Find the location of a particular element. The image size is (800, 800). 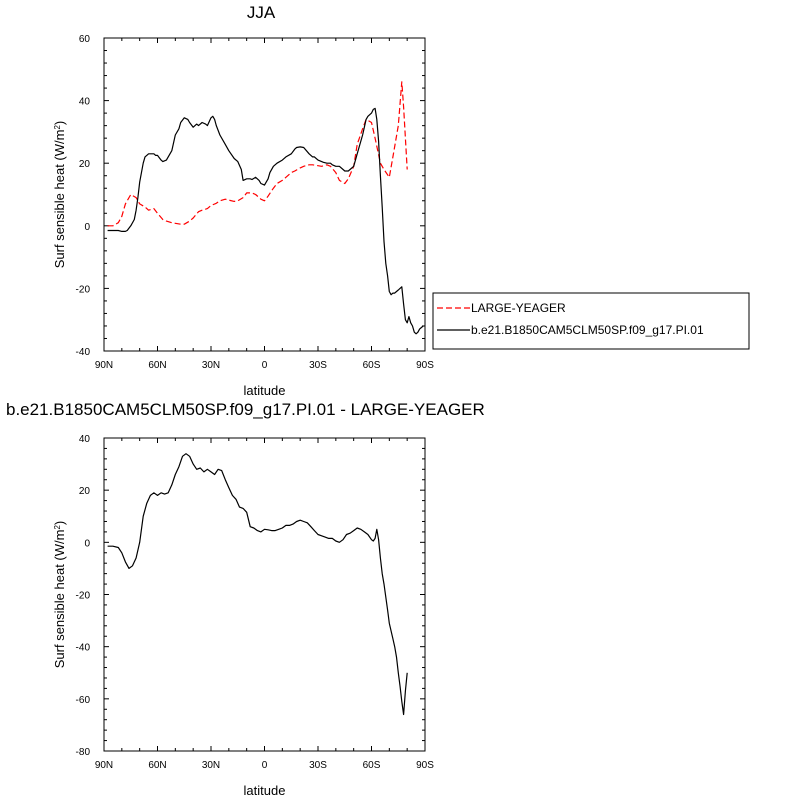

y-tick-label: 60 is located at coordinates (85, 39).